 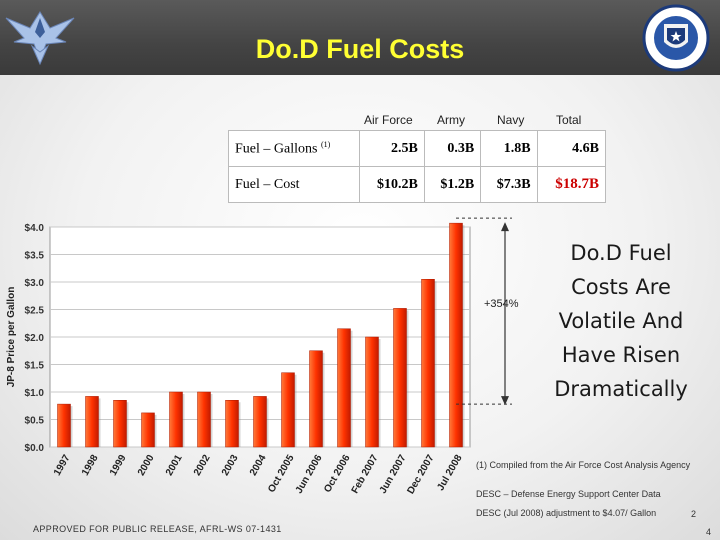 I want to click on x-tick-label: Dec 2007, so click(x=420, y=474).